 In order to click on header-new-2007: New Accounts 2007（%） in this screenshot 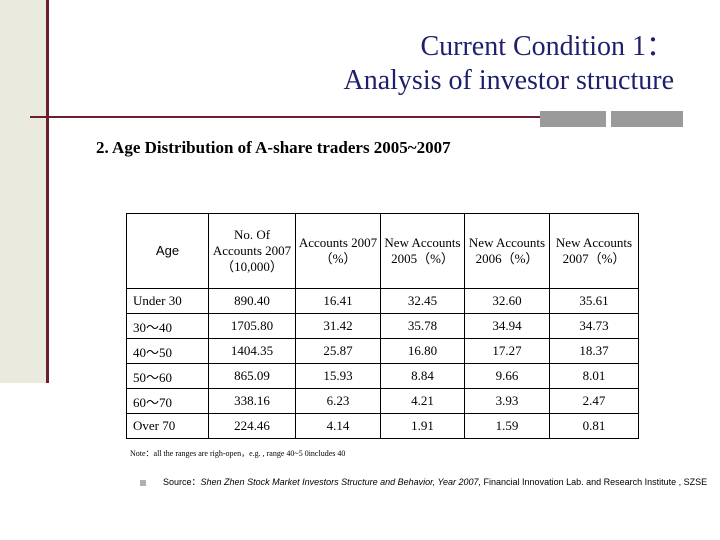, I will do `click(594, 251)`.